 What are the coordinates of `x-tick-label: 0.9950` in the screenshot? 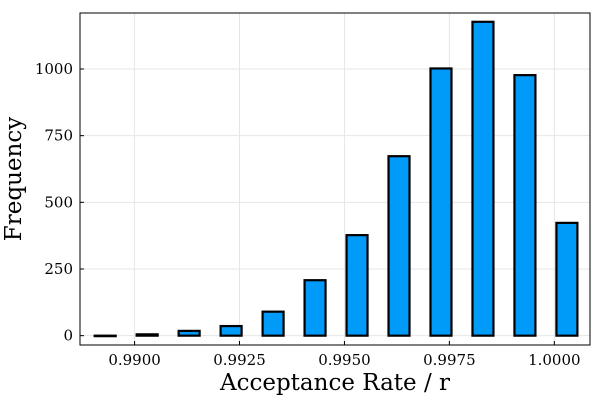 It's located at (344, 360).